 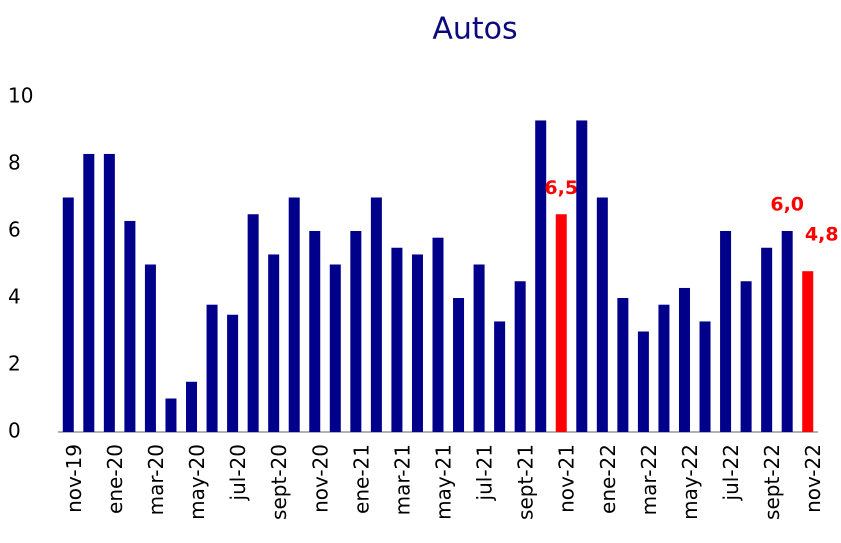 What do you see at coordinates (485, 472) in the screenshot?
I see `x-tick-label: jul-21` at bounding box center [485, 472].